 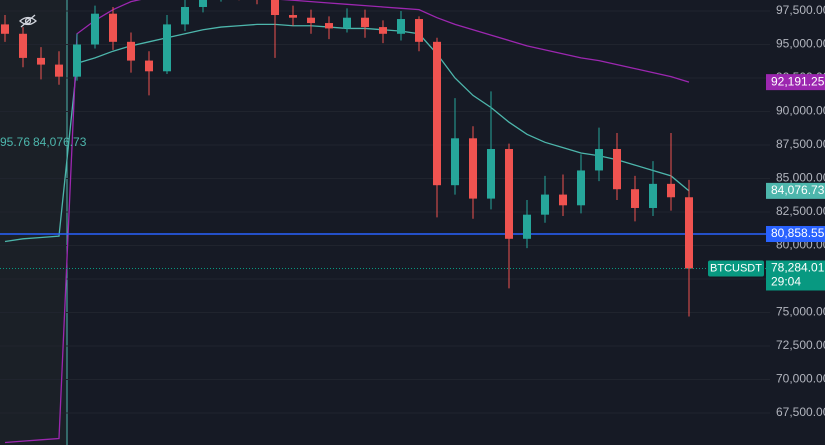 I want to click on y-tick-label: 85,000.00, so click(x=800, y=178).